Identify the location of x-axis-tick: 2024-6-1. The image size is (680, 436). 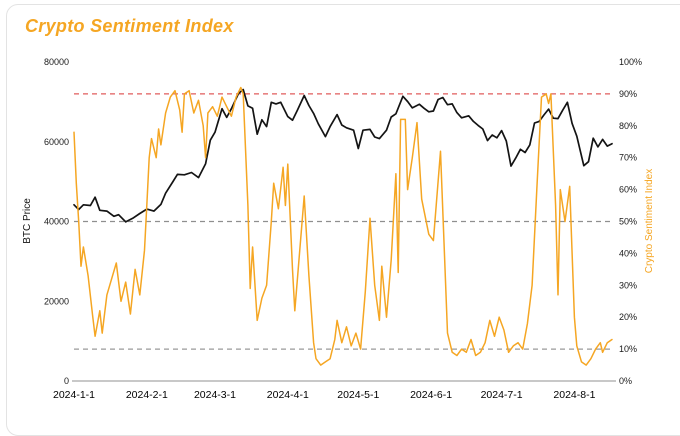
(431, 395).